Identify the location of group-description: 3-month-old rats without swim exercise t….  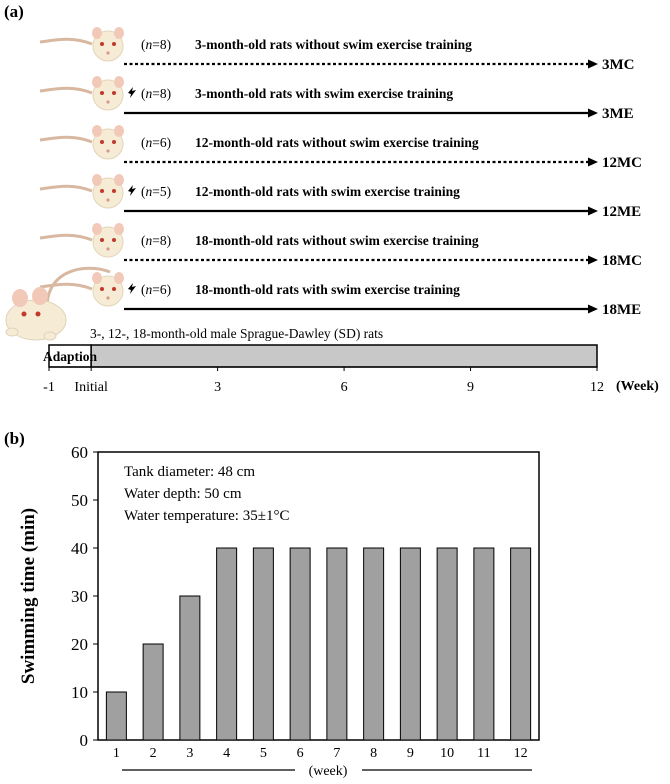
(333, 44).